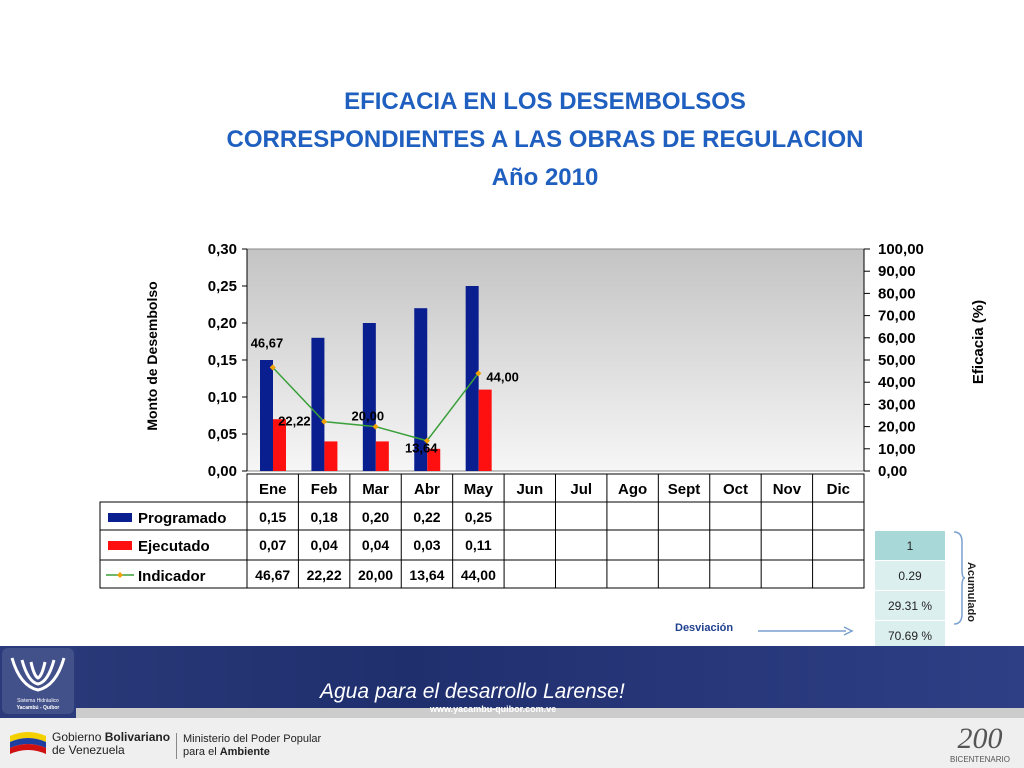 The image size is (1024, 768). I want to click on ministerio-text-a: Ministerio del Poder Popular, so click(252, 739).